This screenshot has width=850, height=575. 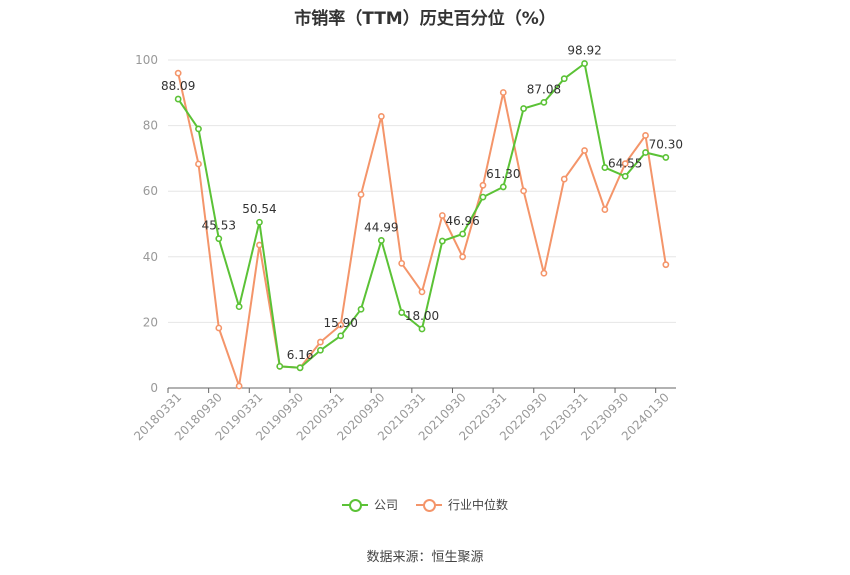 What do you see at coordinates (429, 505) in the screenshot?
I see `legend-marker-industry` at bounding box center [429, 505].